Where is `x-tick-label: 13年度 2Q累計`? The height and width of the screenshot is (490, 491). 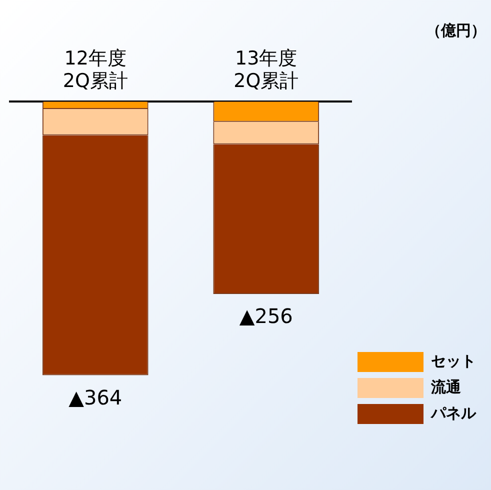
x-tick-label: 13年度 2Q累計 is located at coordinates (266, 69).